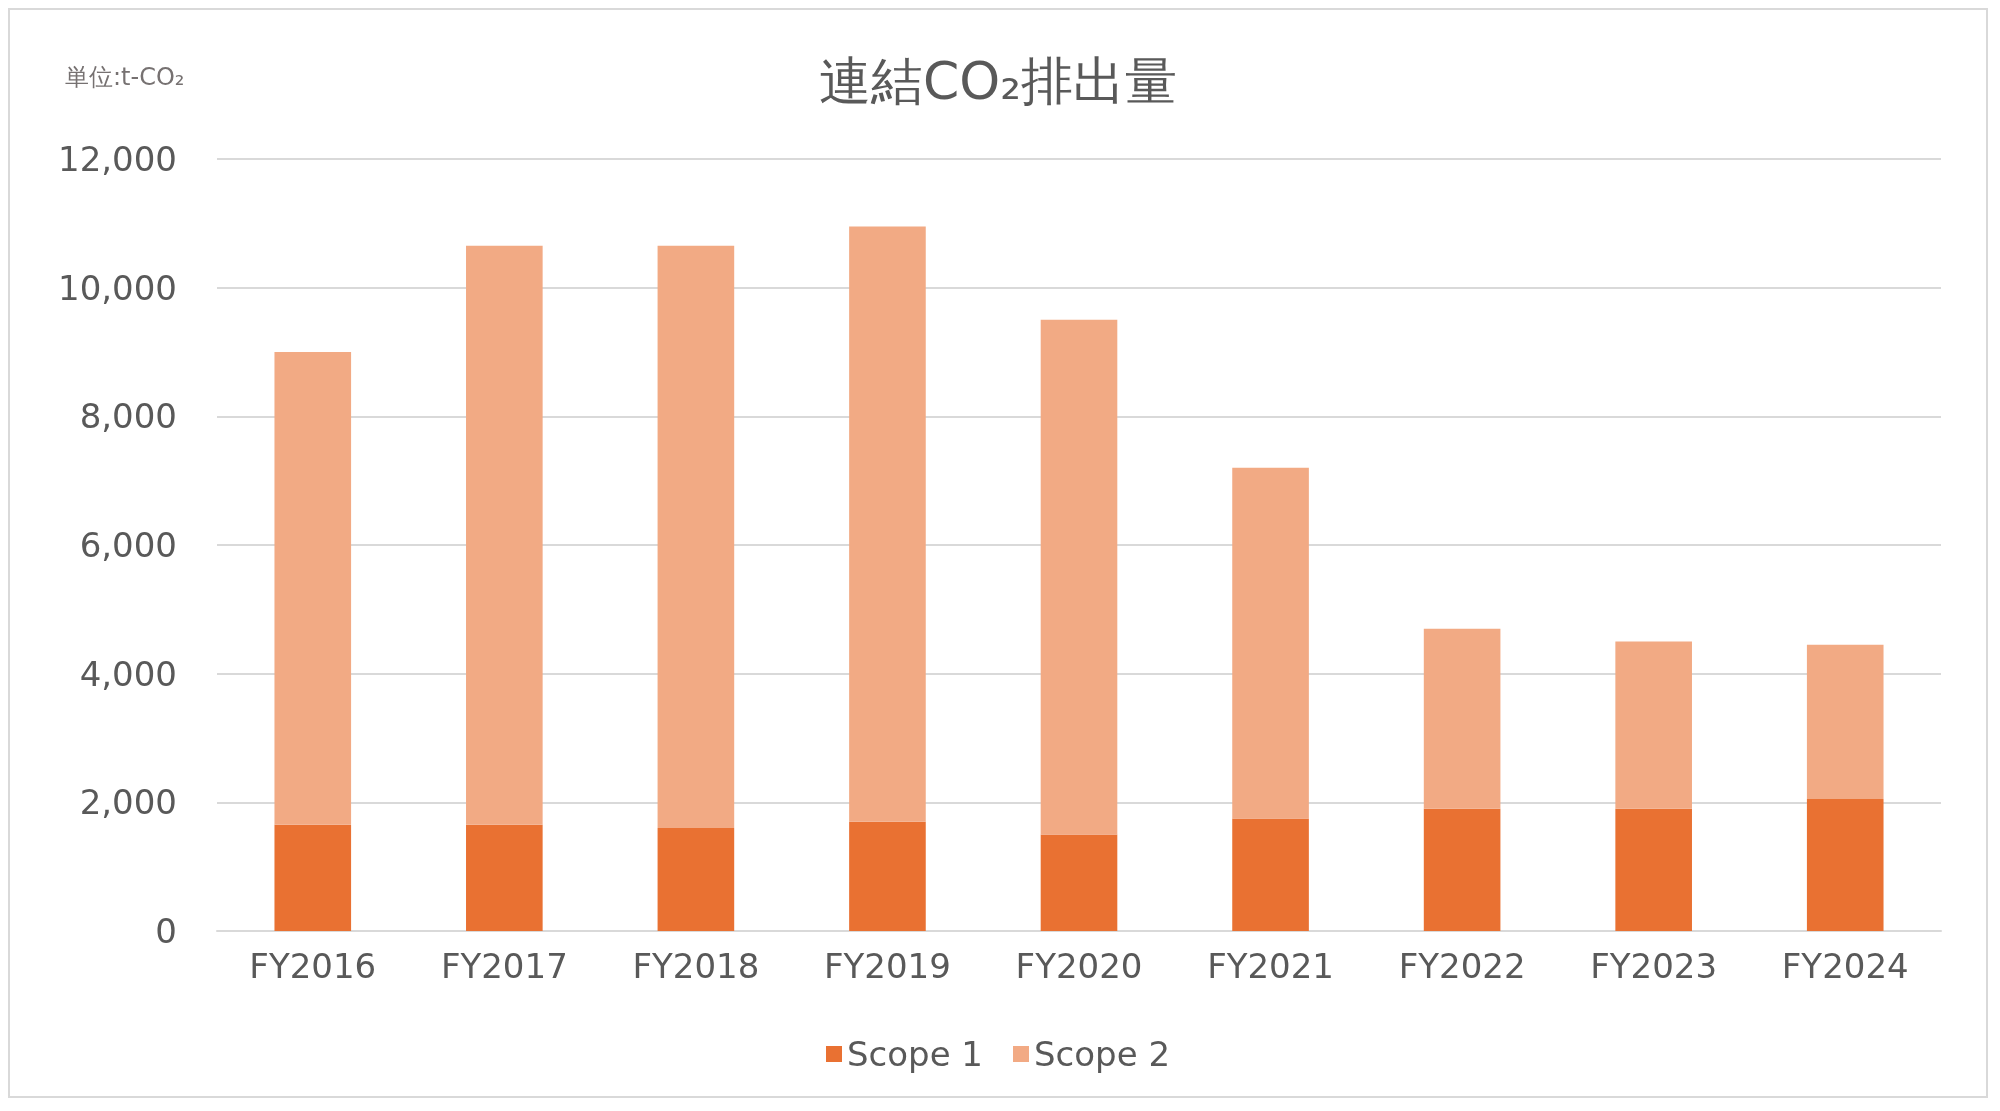 The width and height of the screenshot is (2000, 1111). Describe the element at coordinates (128, 416) in the screenshot. I see `y-tick-label: 8,000` at that location.